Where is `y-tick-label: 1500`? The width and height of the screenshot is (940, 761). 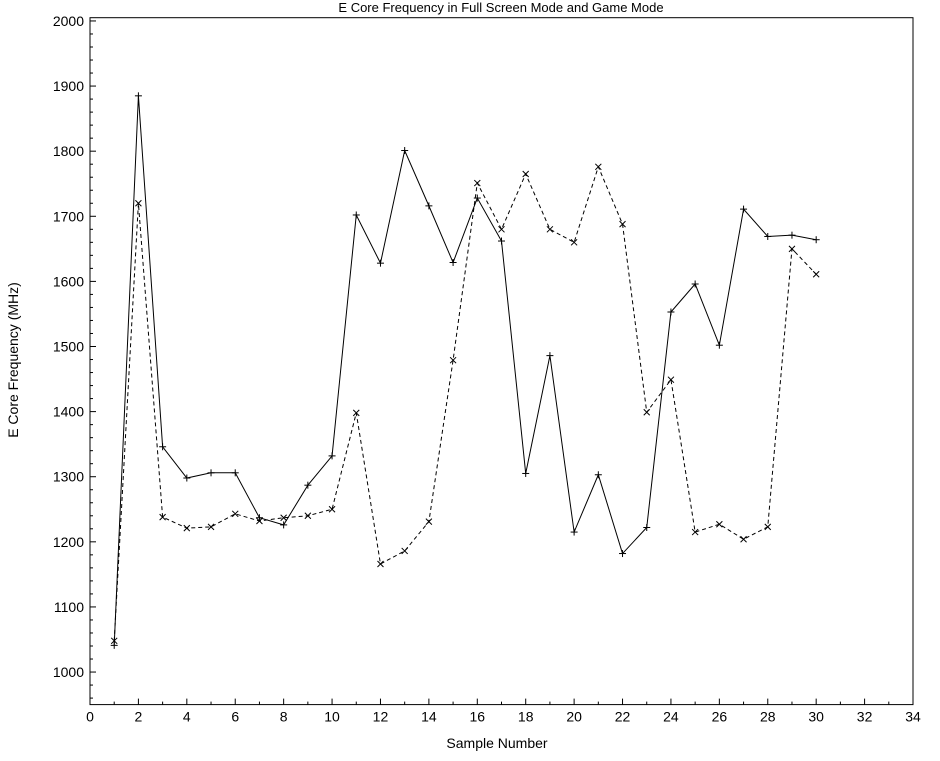
y-tick-label: 1500 is located at coordinates (68, 347).